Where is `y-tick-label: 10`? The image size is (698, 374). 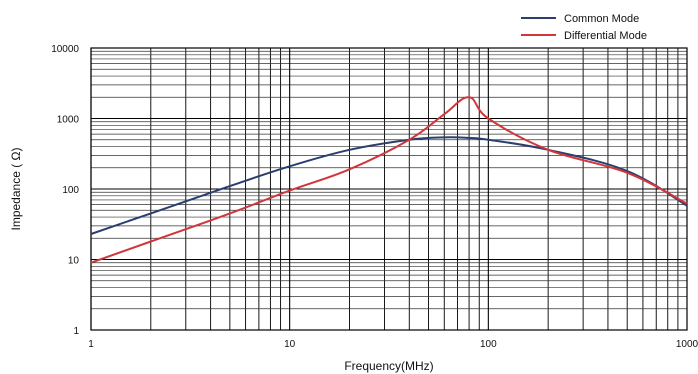
y-tick-label: 10 is located at coordinates (74, 261).